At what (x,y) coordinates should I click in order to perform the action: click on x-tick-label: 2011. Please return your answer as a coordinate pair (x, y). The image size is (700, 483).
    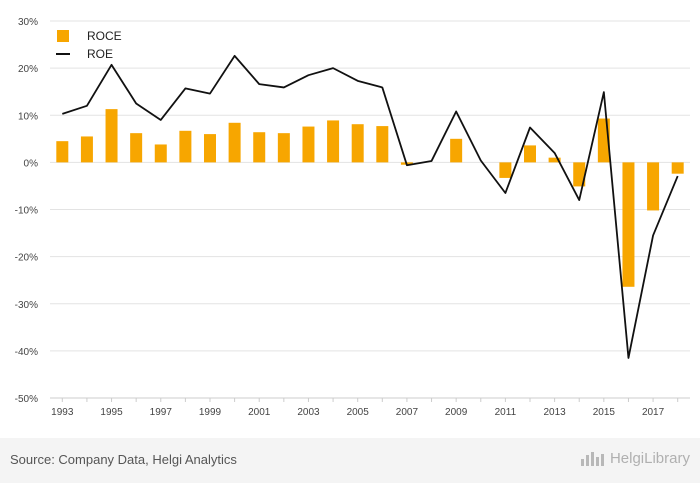
    Looking at the image, I should click on (506, 412).